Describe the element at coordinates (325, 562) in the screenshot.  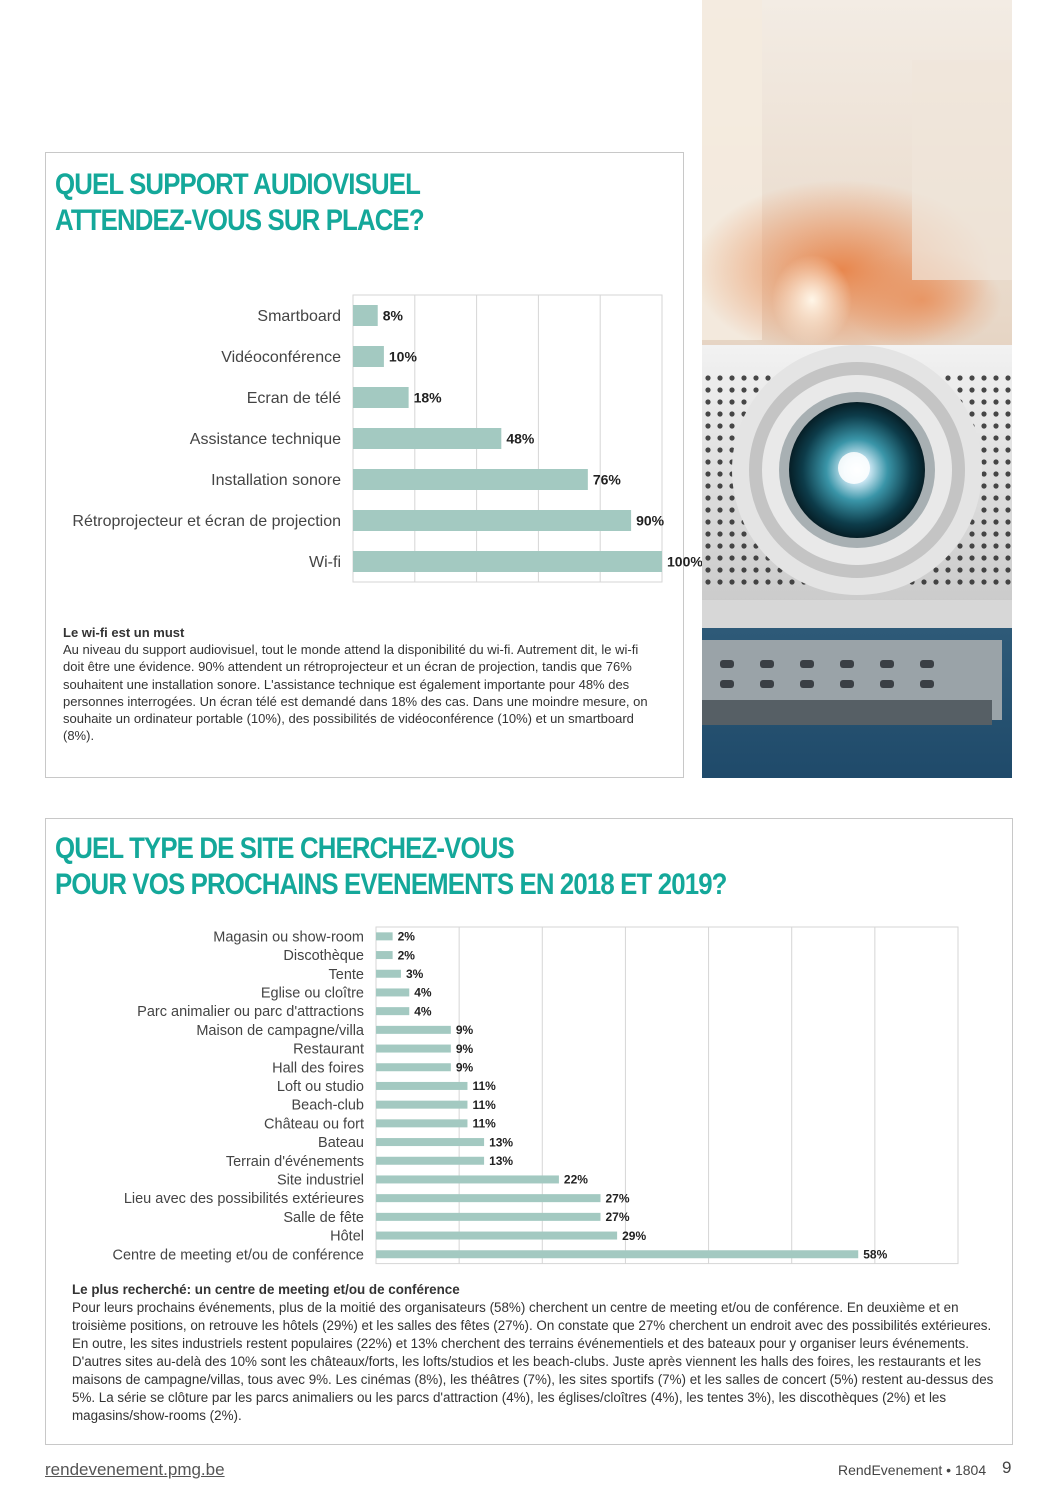
I see `chart1-category-label: Wi-fi` at that location.